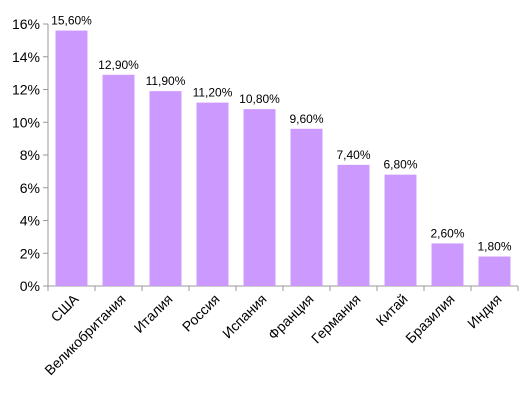  What do you see at coordinates (30, 253) in the screenshot?
I see `y-tick-label: 2%` at bounding box center [30, 253].